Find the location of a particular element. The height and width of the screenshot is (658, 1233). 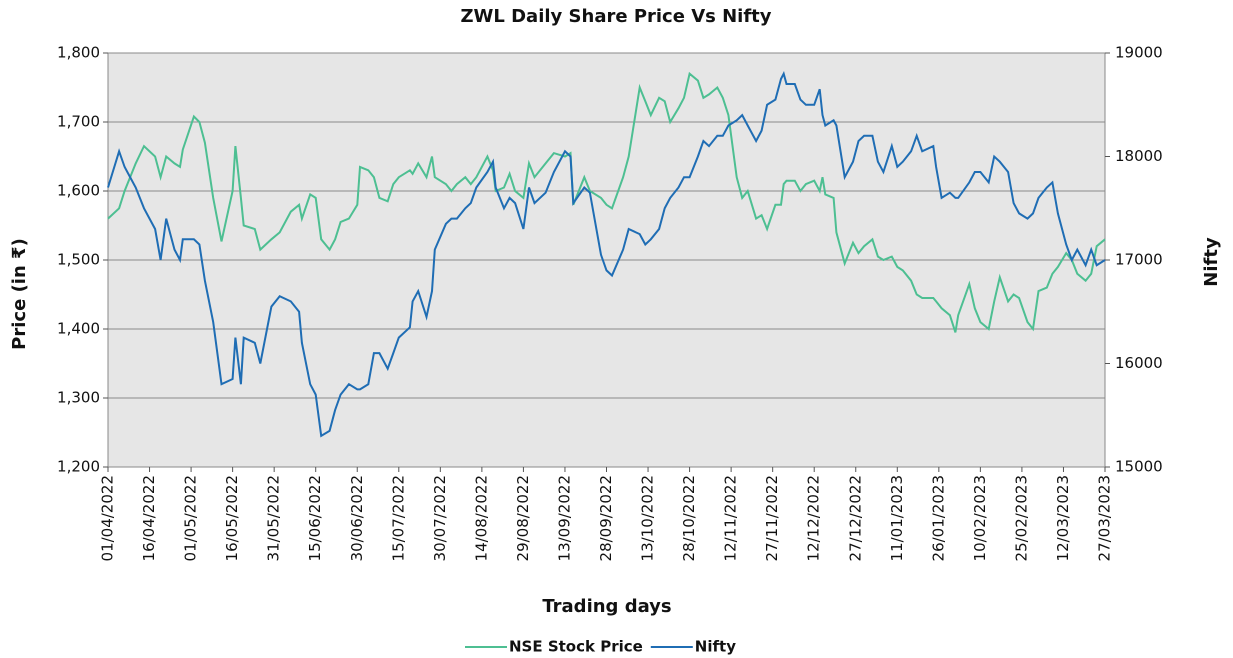

x-tick-label: 26/01/2023 is located at coordinates (938, 518).